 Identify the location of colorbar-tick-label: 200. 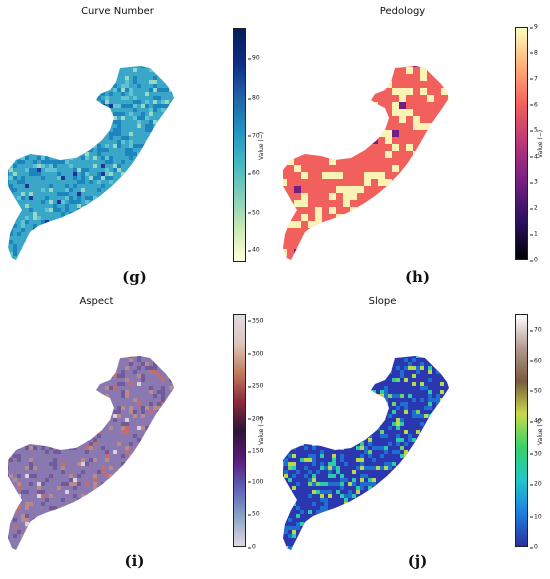
(255, 419).